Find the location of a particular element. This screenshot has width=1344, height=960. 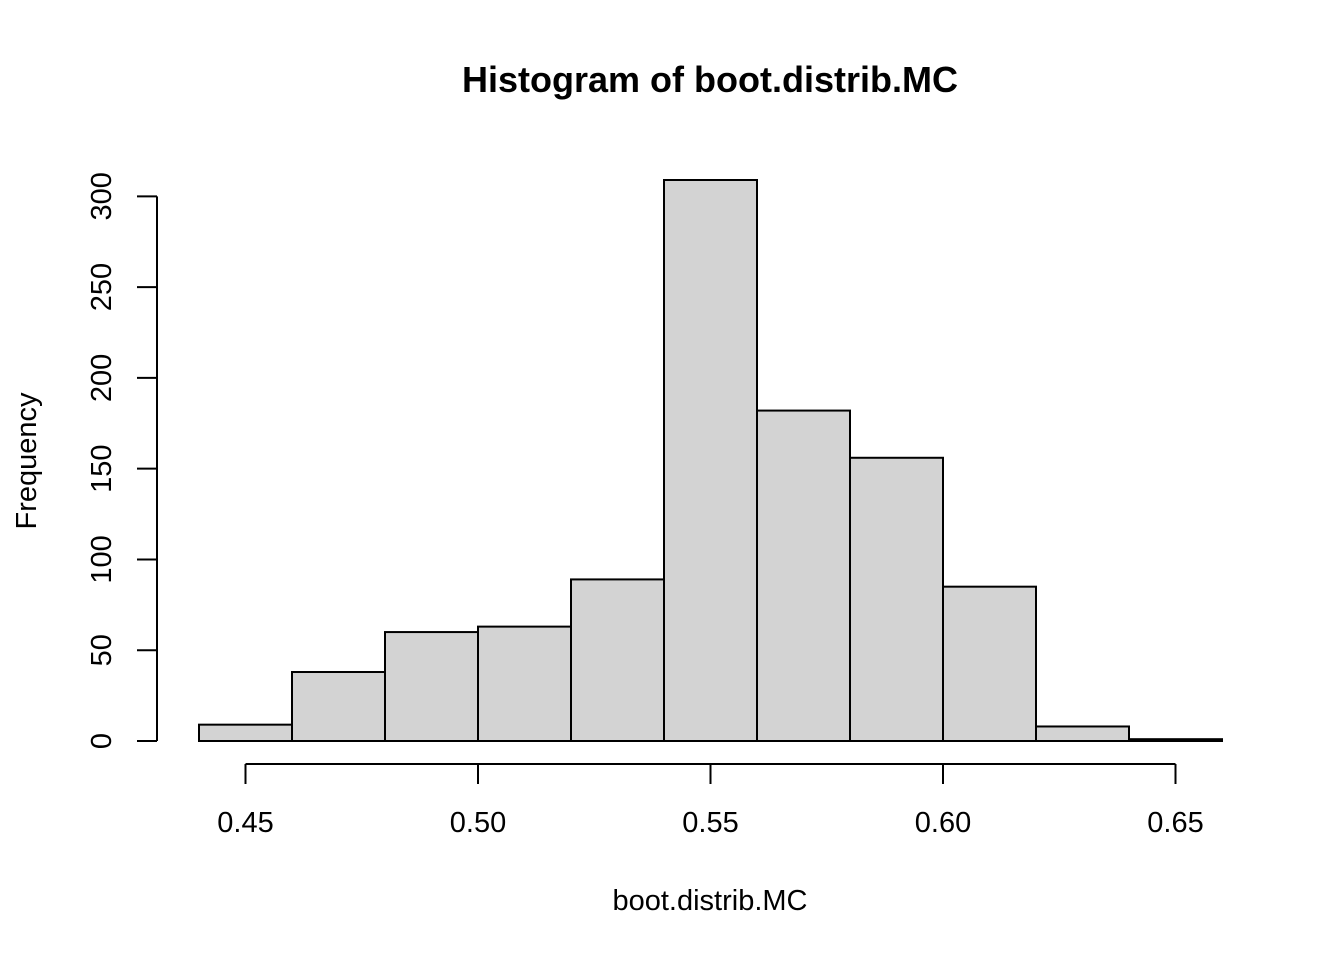

chart-title: Histogram of boot.distrib.MC is located at coordinates (710, 79).